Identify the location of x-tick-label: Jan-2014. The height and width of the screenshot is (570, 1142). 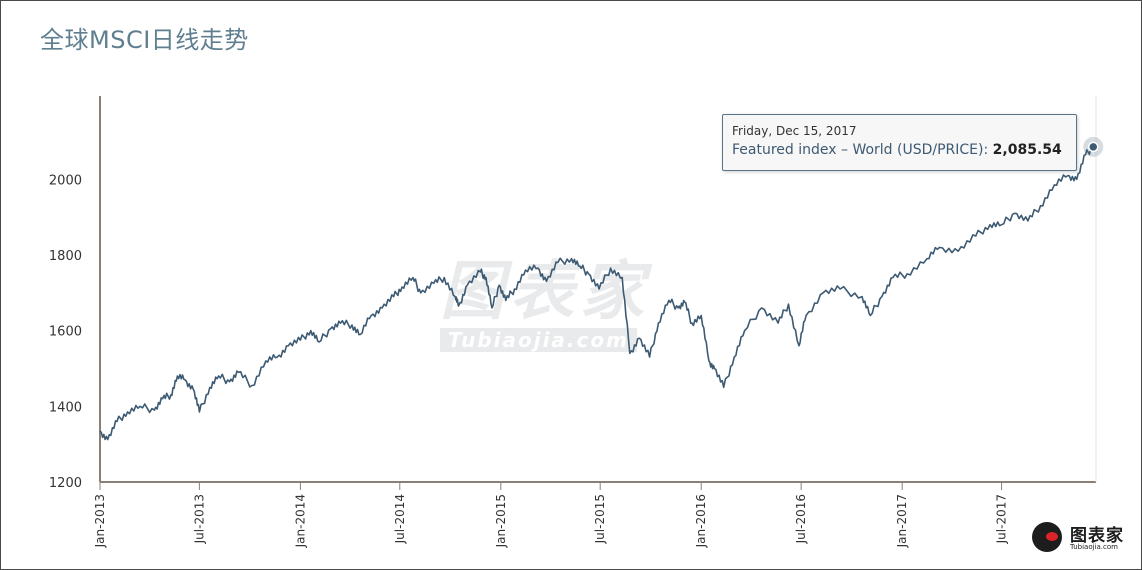
(300, 521).